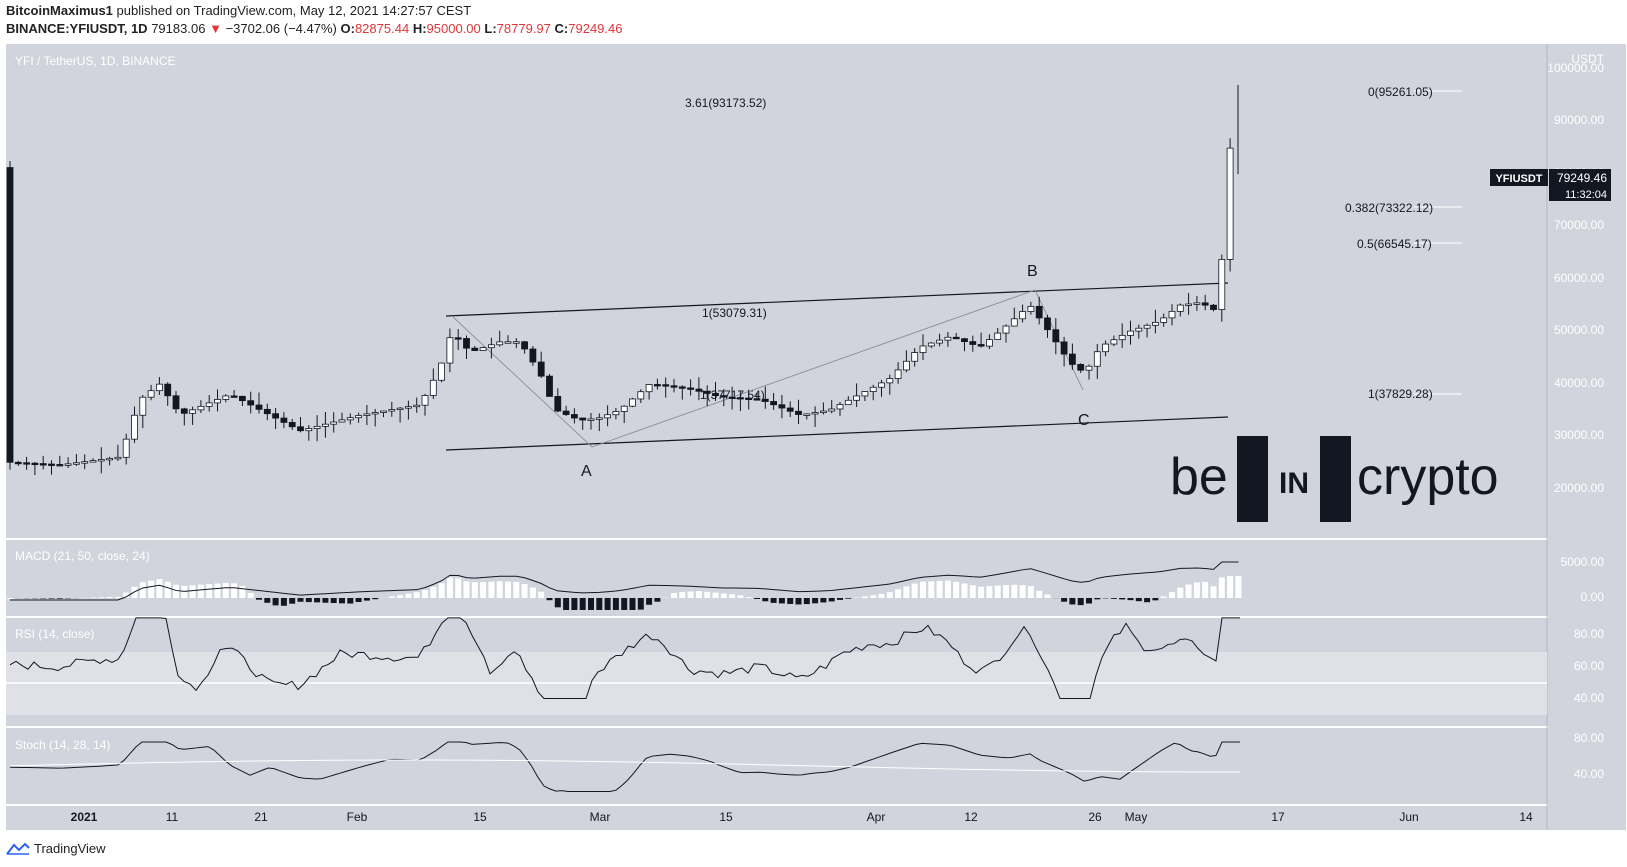  I want to click on high-value: 95000.00, so click(453, 28).